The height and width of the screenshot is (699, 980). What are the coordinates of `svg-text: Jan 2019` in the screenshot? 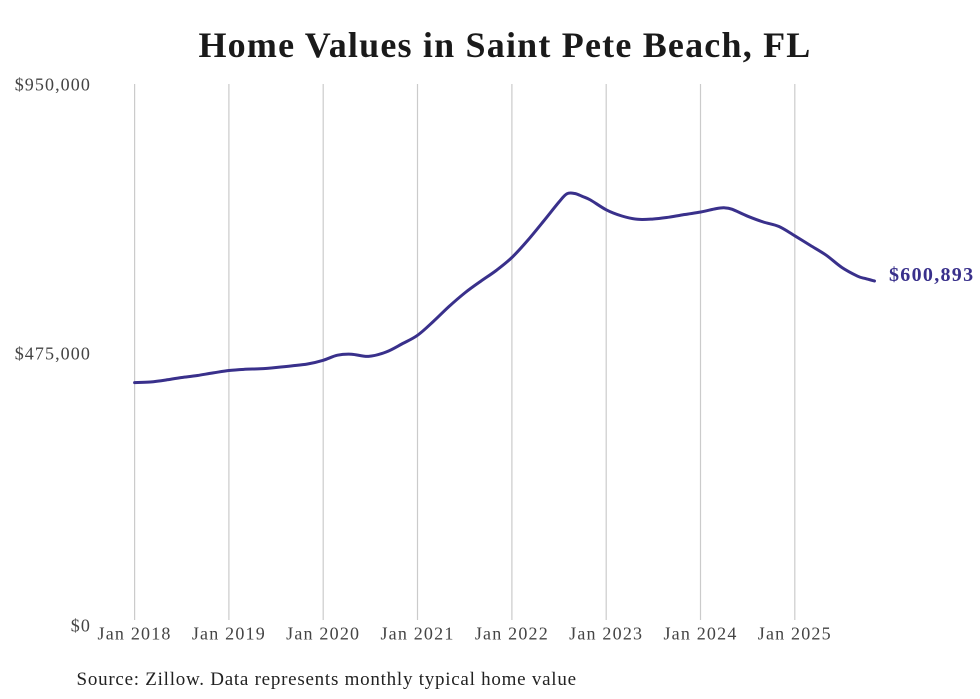 It's located at (229, 634).